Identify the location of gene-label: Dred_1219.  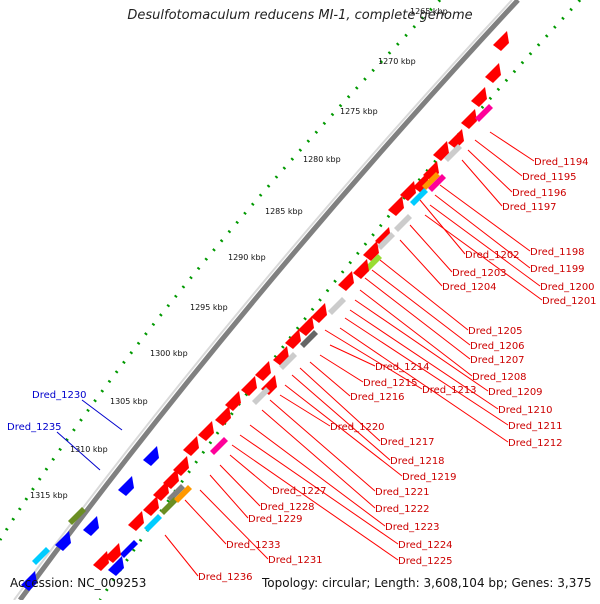
(429, 477).